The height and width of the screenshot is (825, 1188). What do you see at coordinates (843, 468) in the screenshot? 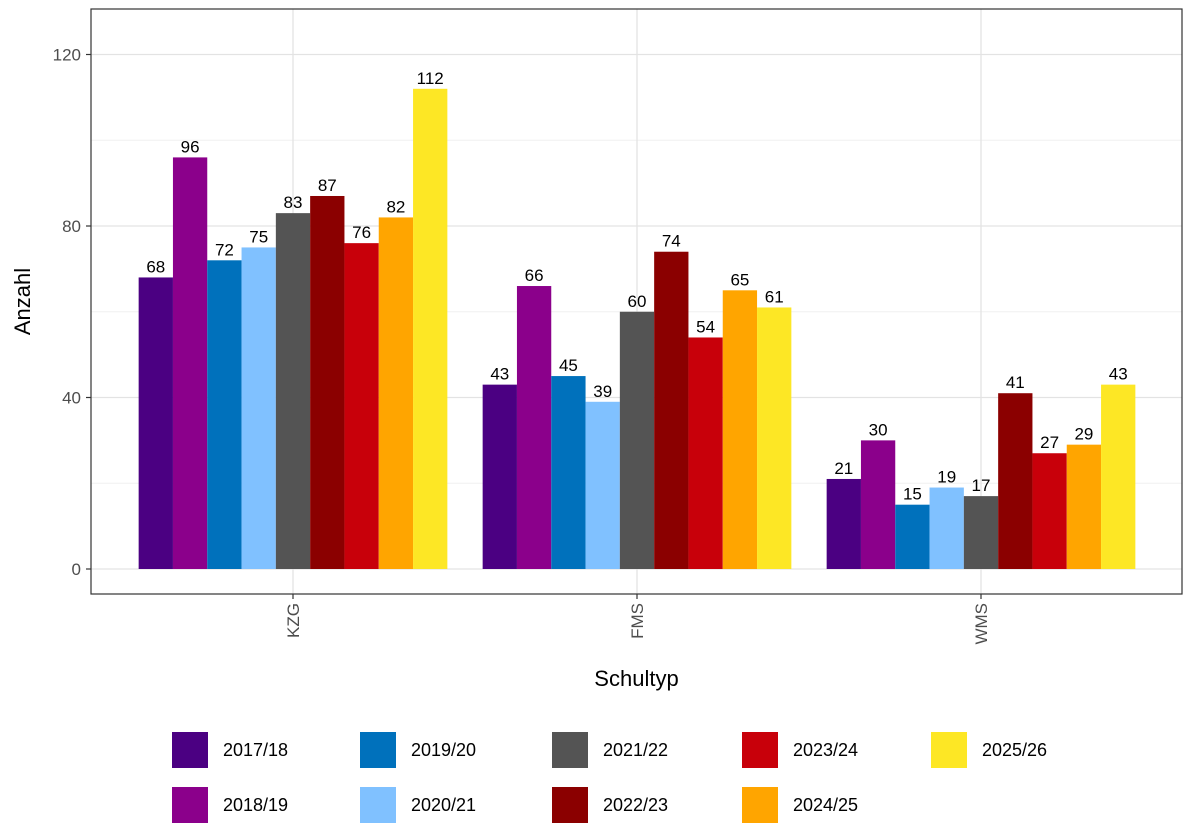
I see `data-label: 21` at bounding box center [843, 468].